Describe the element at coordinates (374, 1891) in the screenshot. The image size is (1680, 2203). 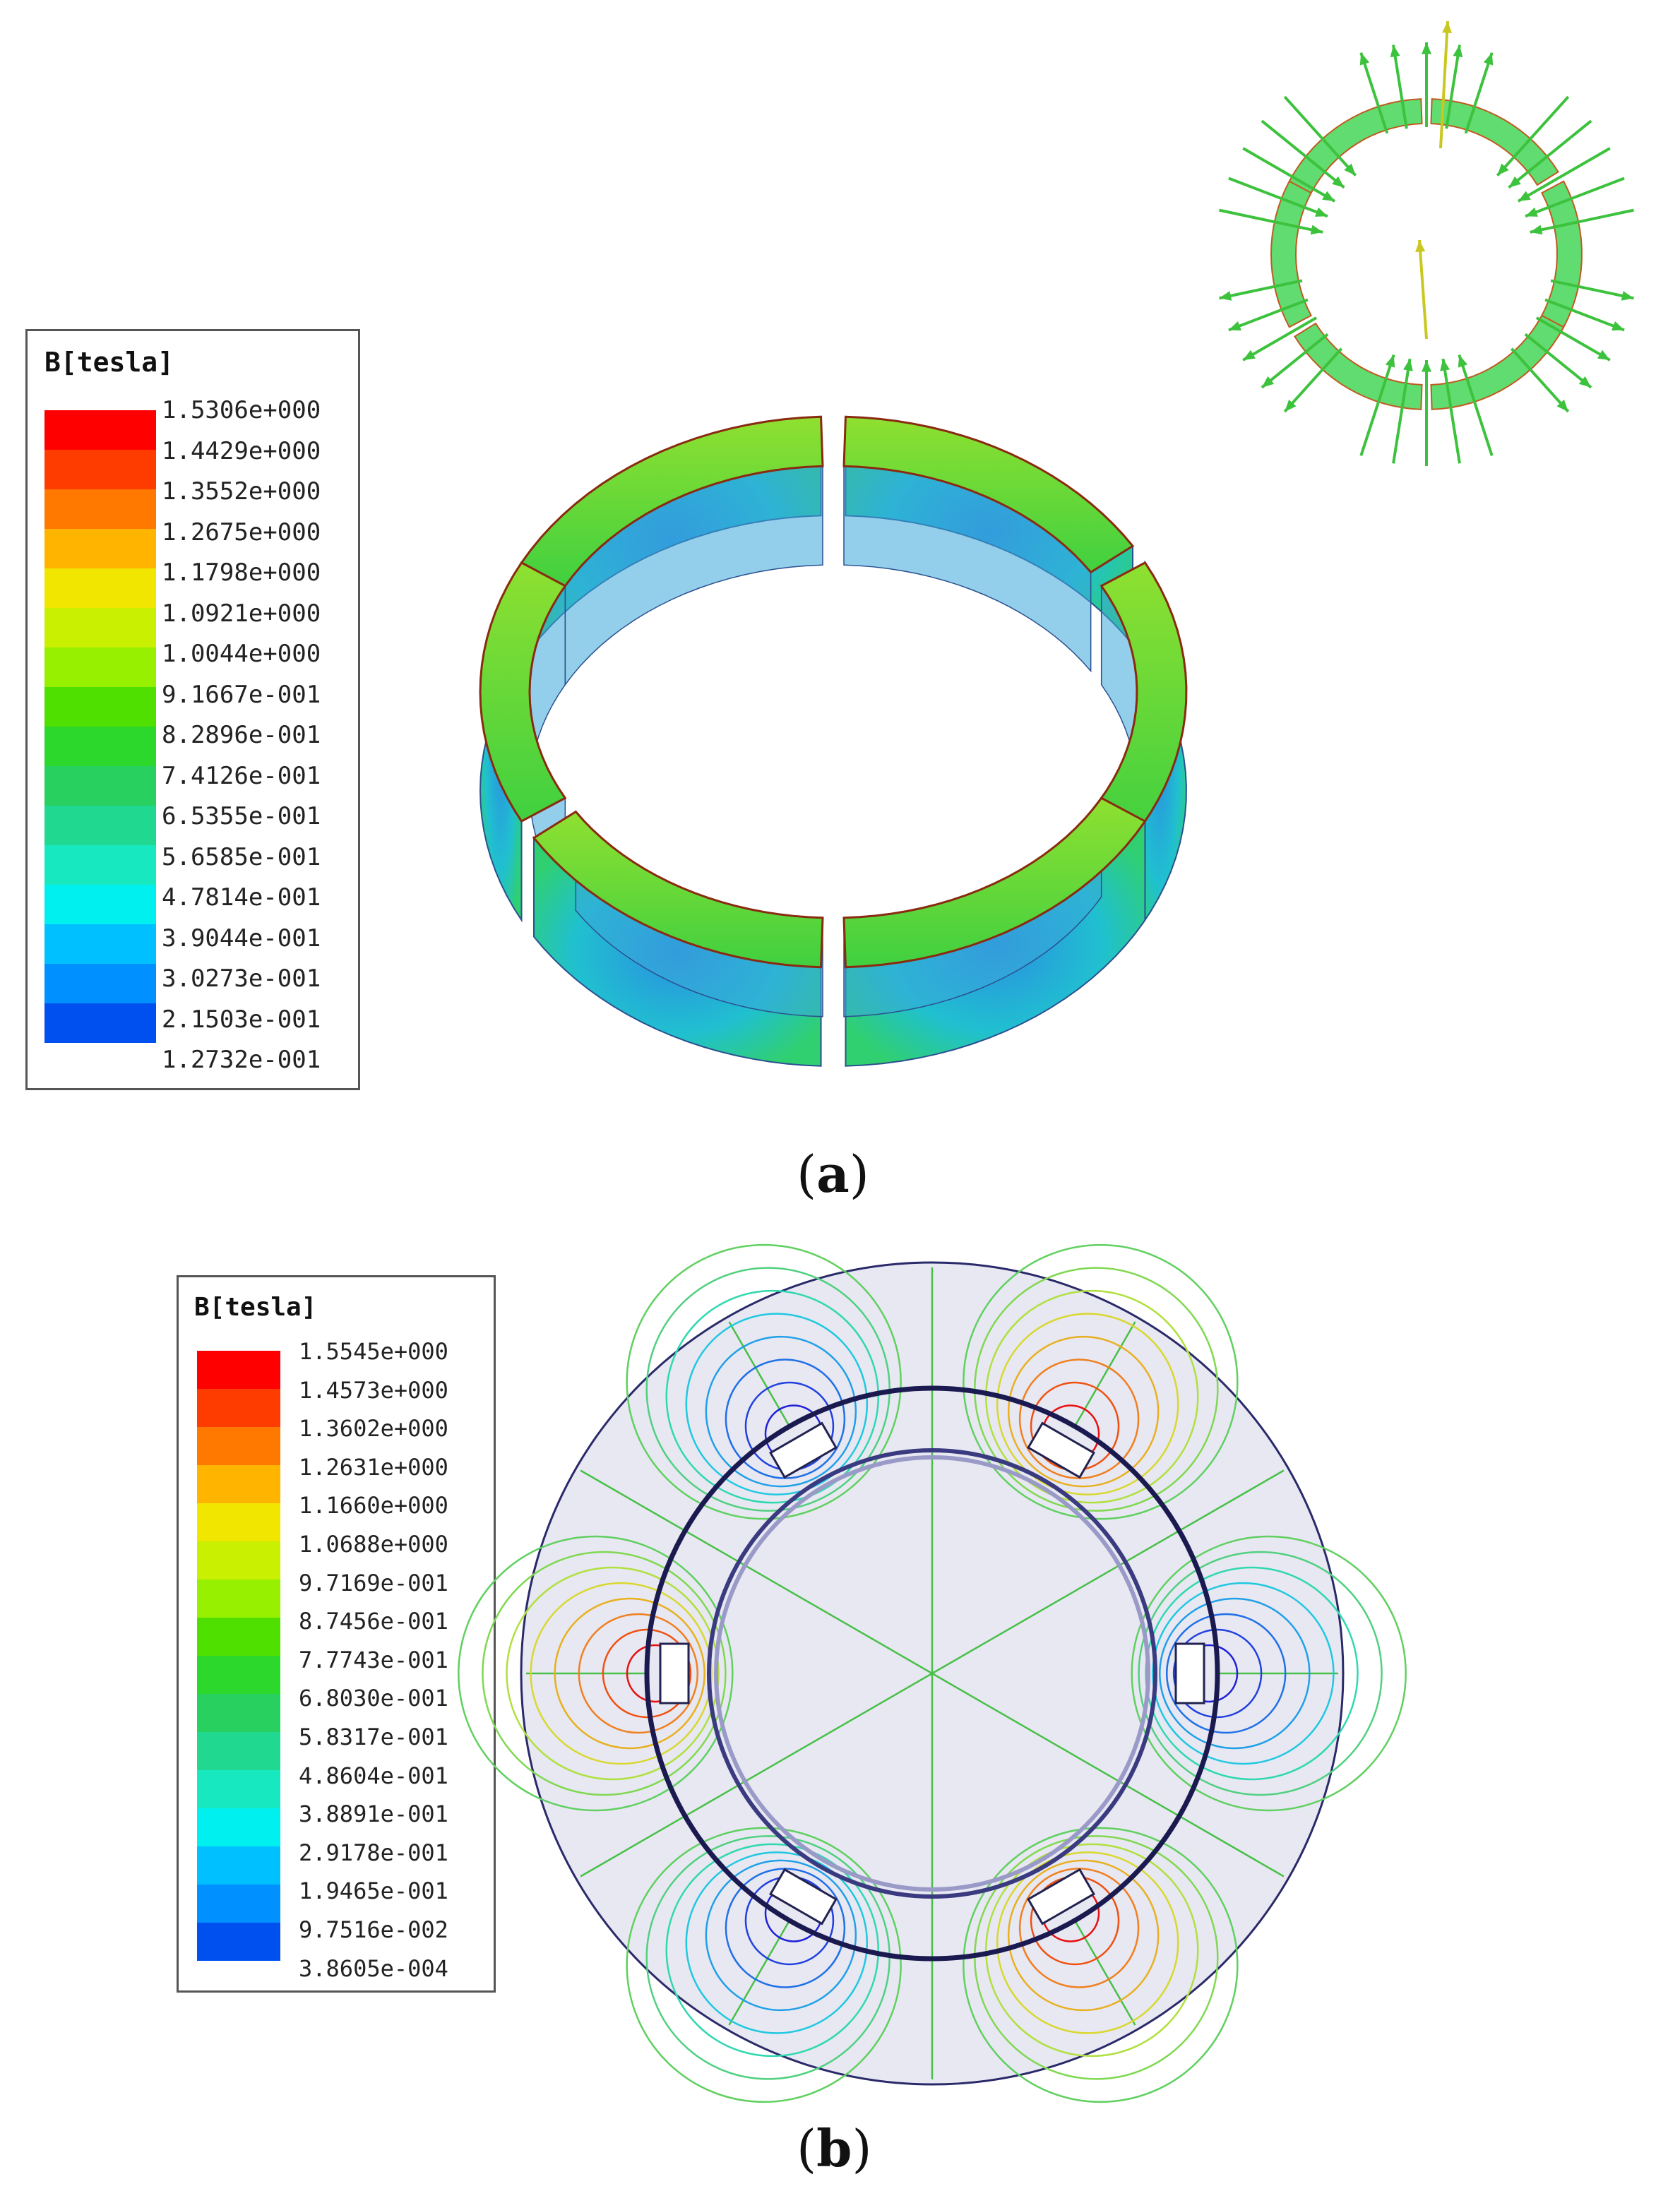
I see `tick-label: 1.9465e-001` at that location.